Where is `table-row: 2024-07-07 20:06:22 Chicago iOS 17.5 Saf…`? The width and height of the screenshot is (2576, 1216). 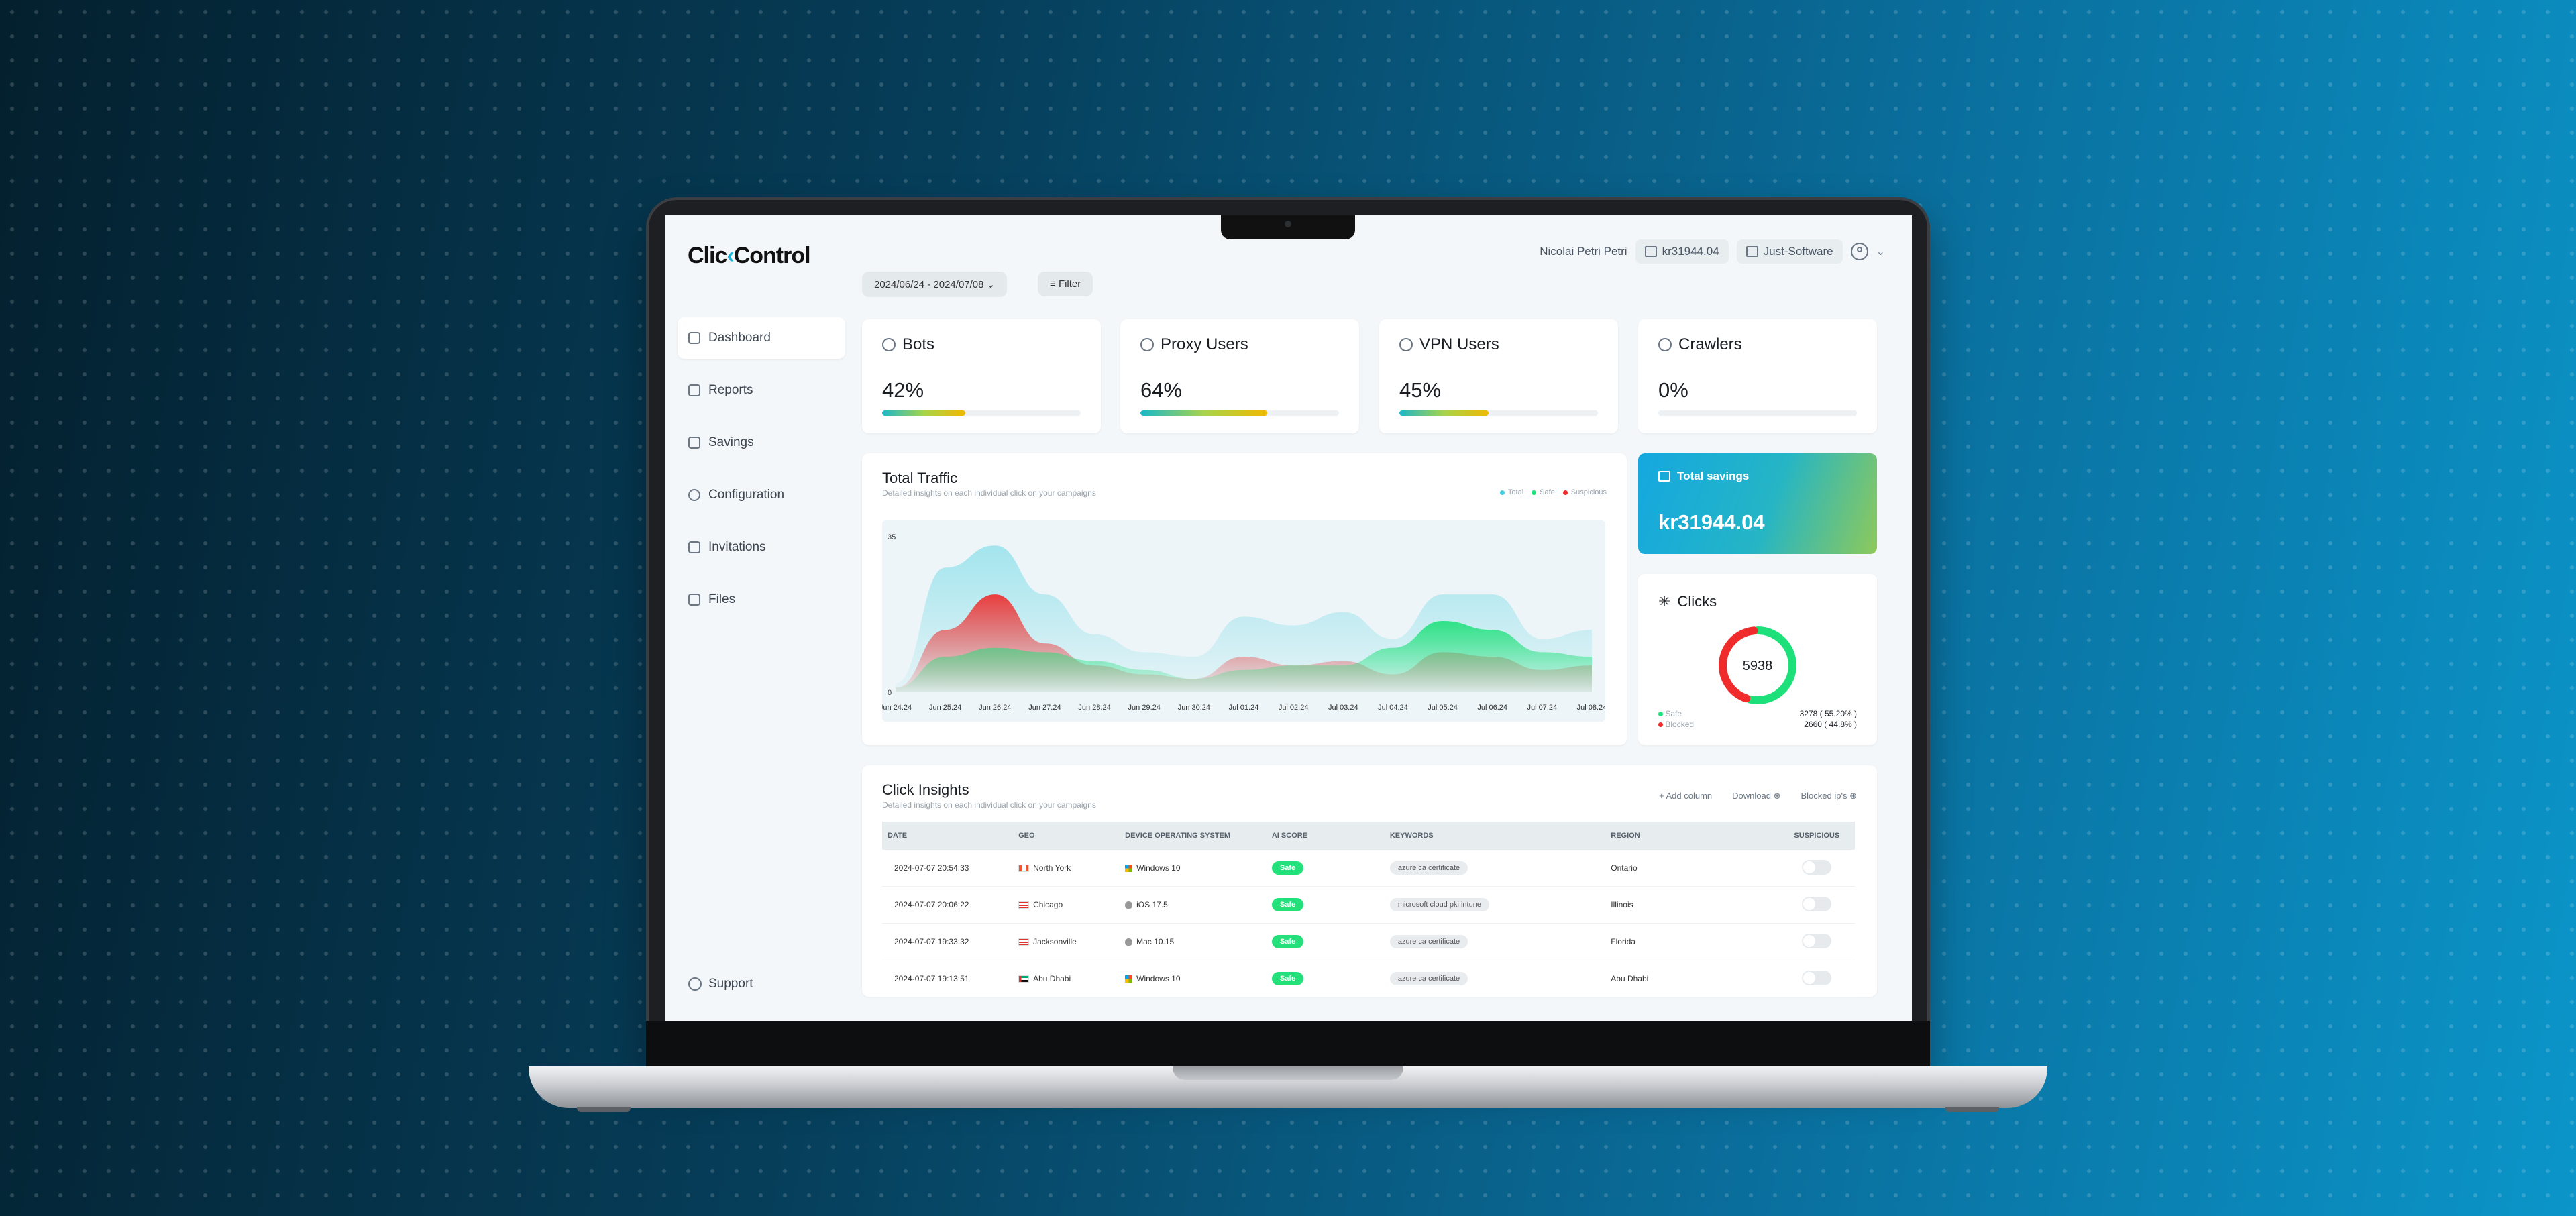
table-row: 2024-07-07 20:06:22 Chicago iOS 17.5 Saf… is located at coordinates (1368, 905).